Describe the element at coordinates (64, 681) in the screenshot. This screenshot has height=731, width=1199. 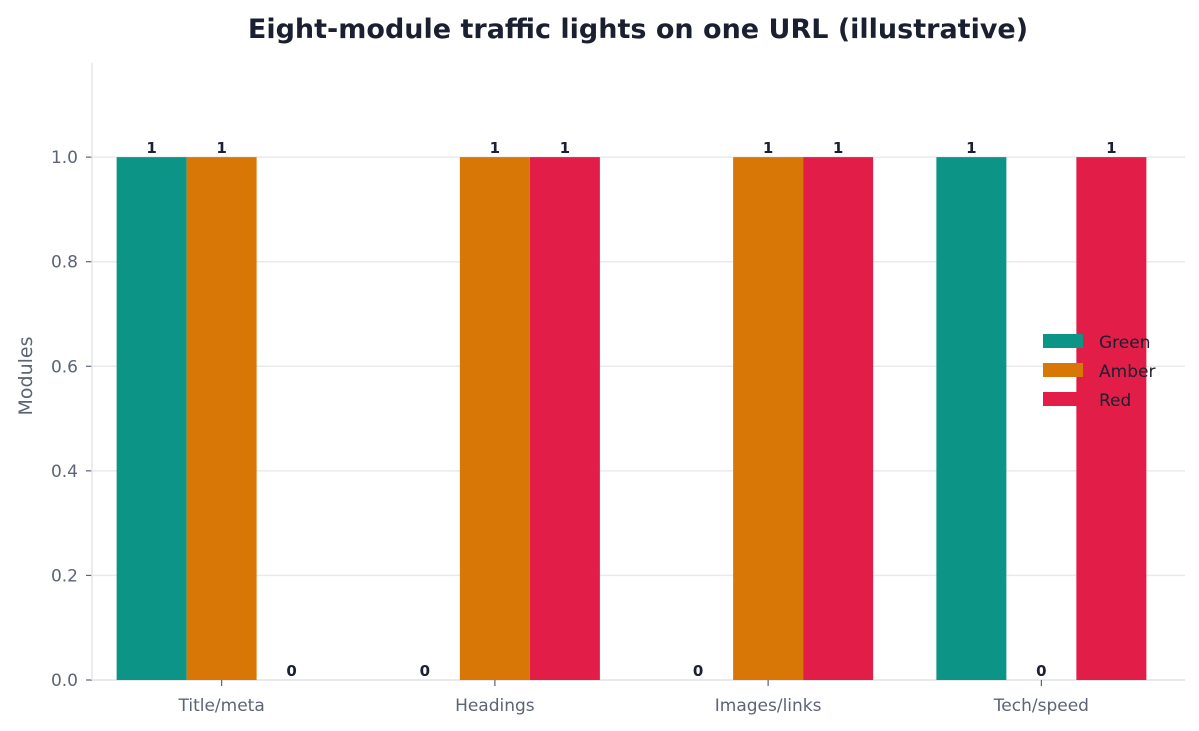
I see `y-tick-label: 0.0` at that location.